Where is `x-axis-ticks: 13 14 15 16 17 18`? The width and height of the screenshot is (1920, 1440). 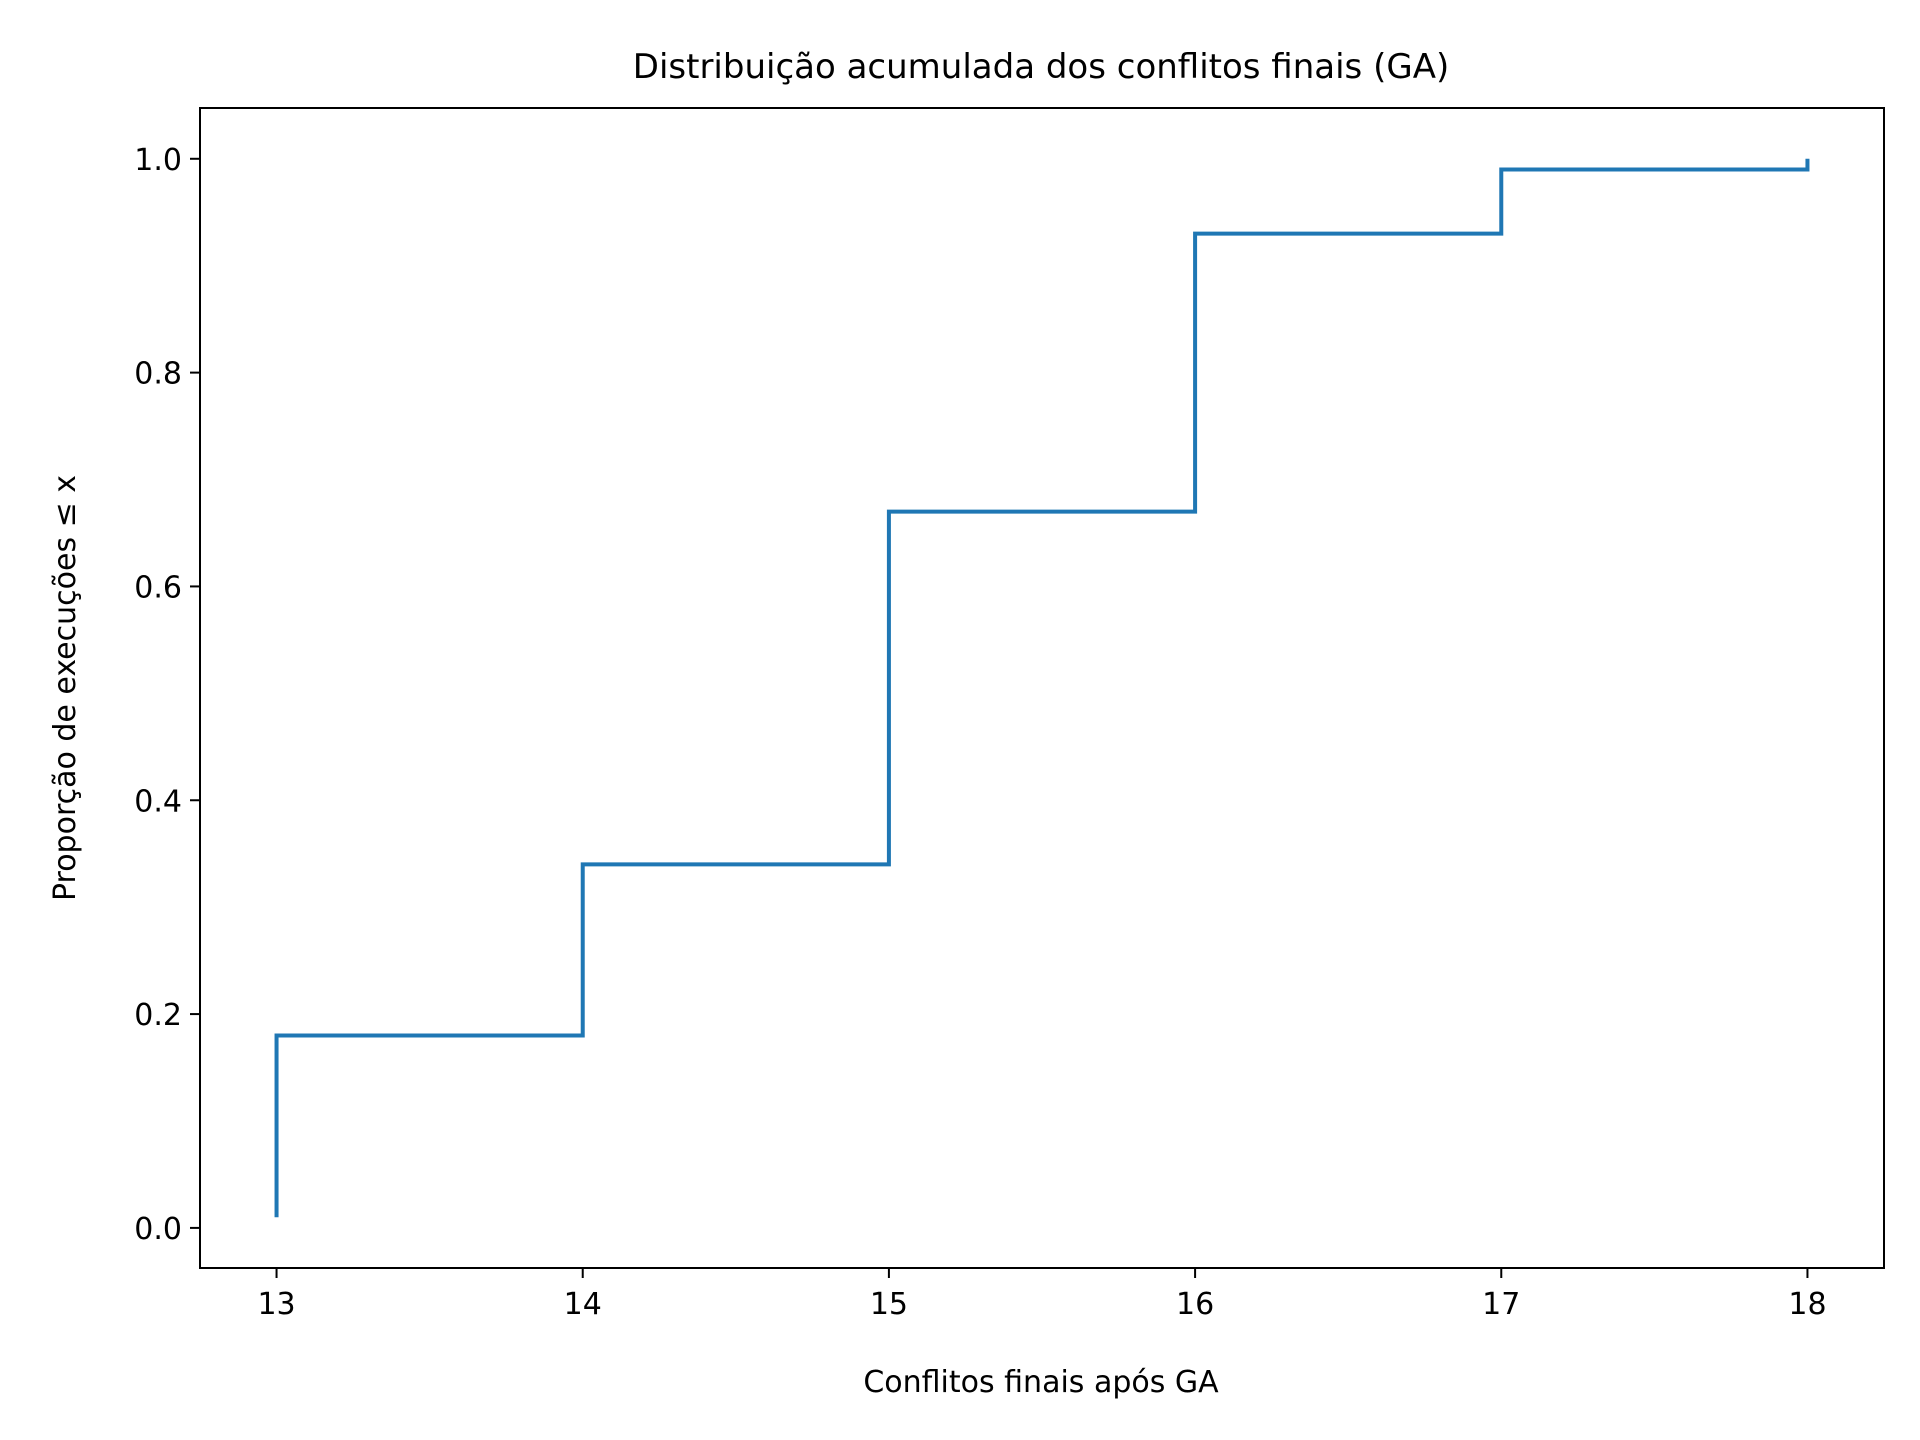 x-axis-ticks: 13 14 15 16 17 18 is located at coordinates (1042, 1295).